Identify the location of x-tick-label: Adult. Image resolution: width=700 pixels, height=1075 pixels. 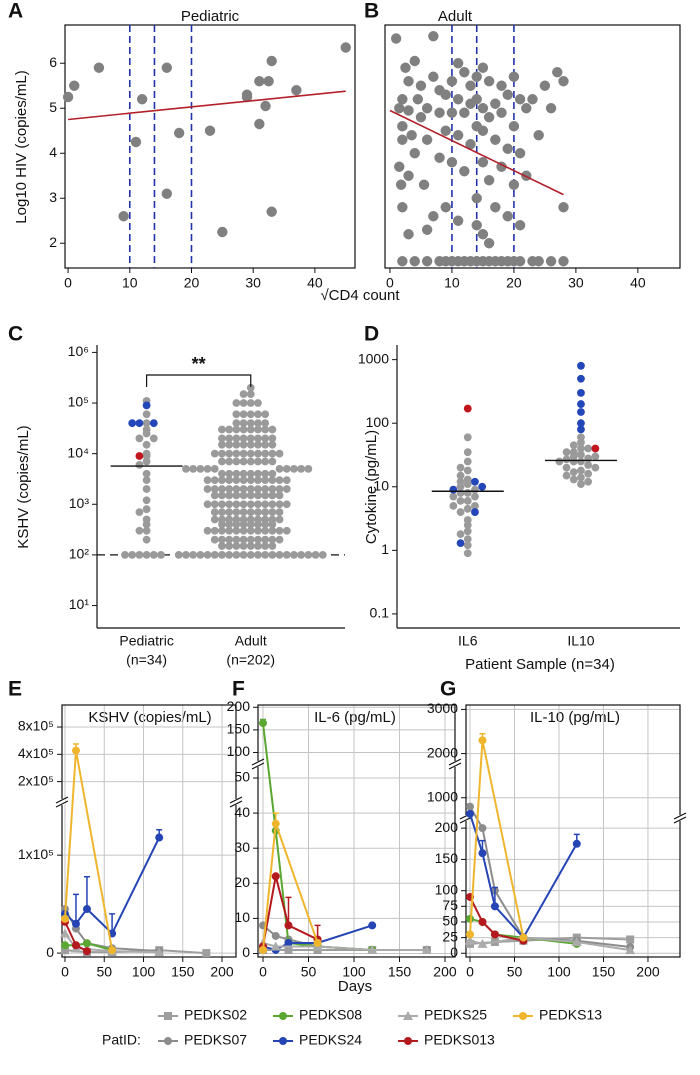
(251, 641).